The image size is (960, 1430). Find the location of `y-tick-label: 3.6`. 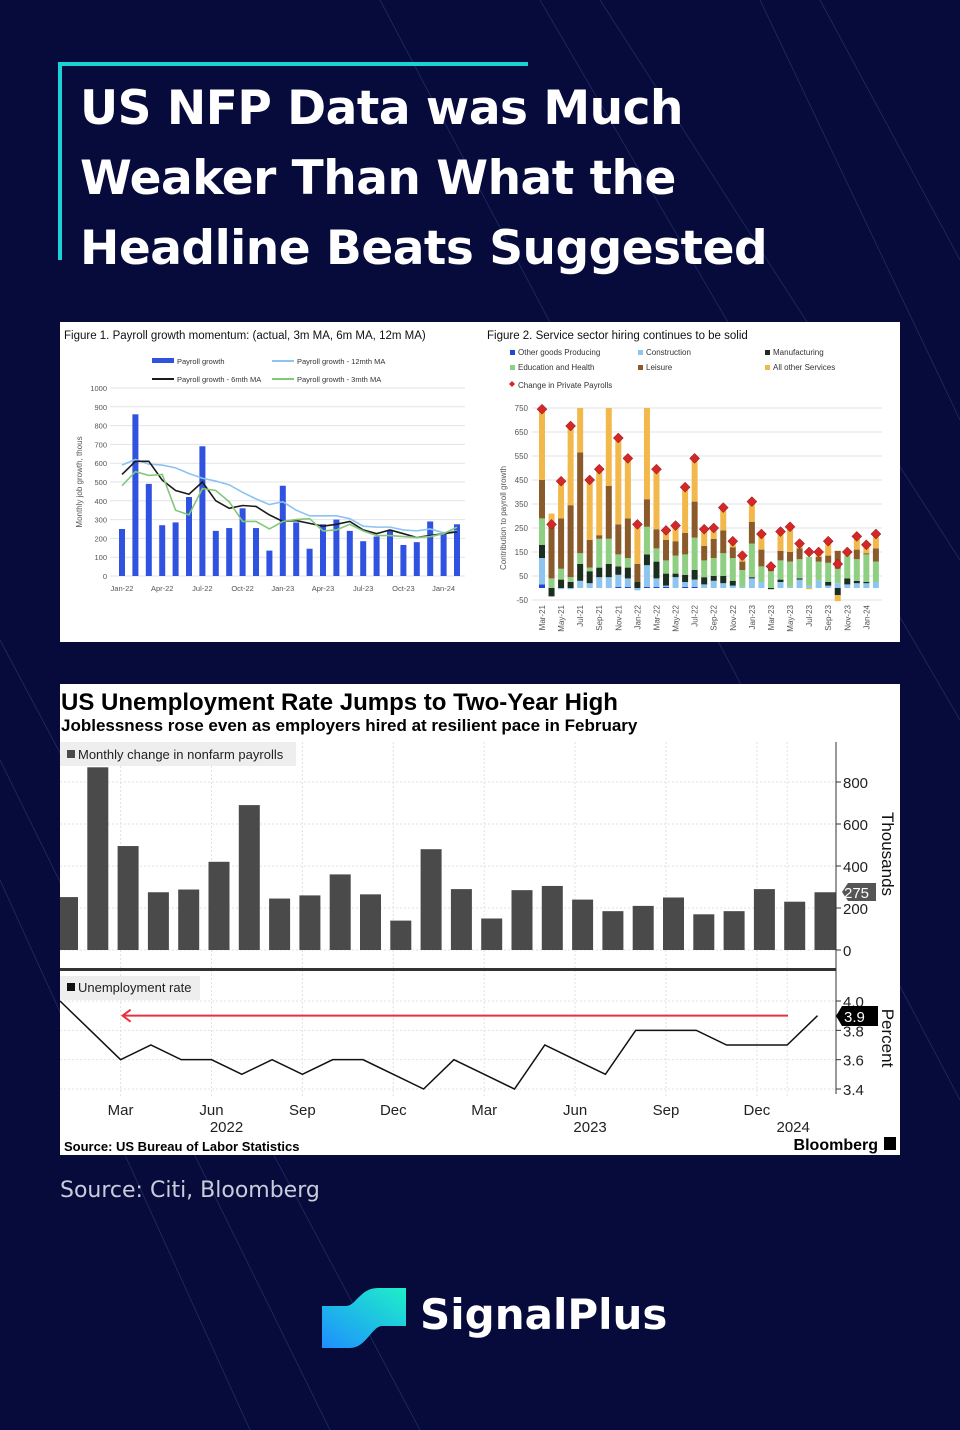

y-tick-label: 3.6 is located at coordinates (853, 1061).